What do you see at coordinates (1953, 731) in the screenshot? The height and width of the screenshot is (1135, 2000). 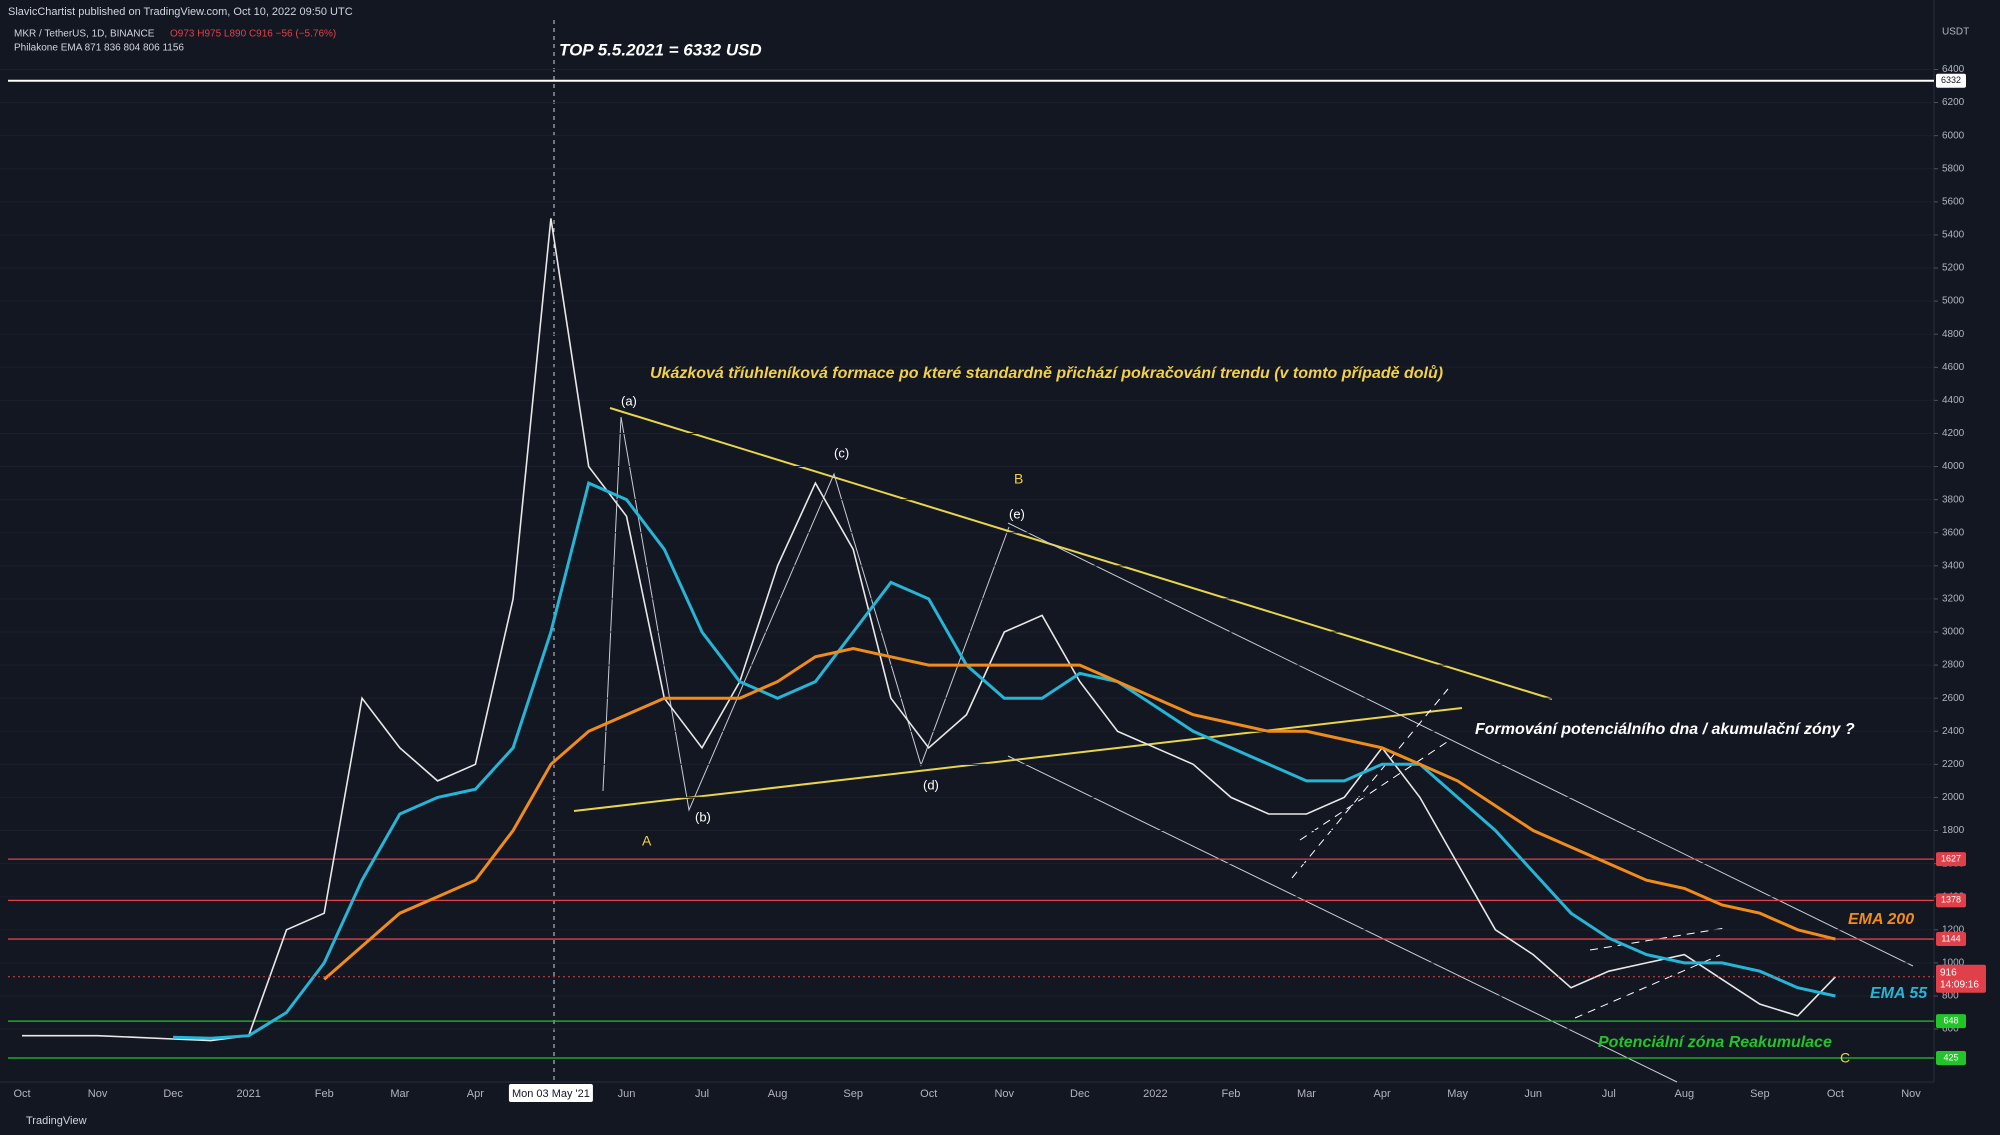 I see `y-tick-label: 2400` at bounding box center [1953, 731].